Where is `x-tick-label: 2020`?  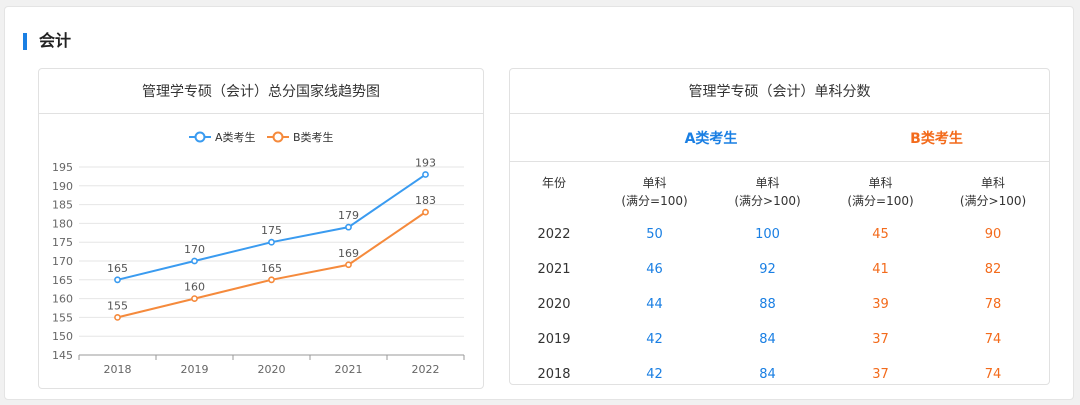 x-tick-label: 2020 is located at coordinates (272, 369).